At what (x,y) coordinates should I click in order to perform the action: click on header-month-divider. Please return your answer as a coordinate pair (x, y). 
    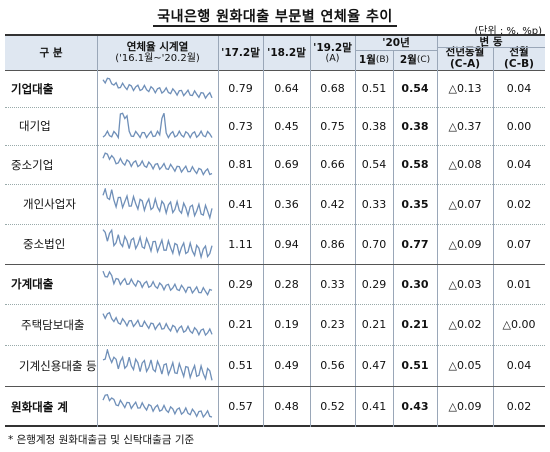
    Looking at the image, I should click on (393, 60).